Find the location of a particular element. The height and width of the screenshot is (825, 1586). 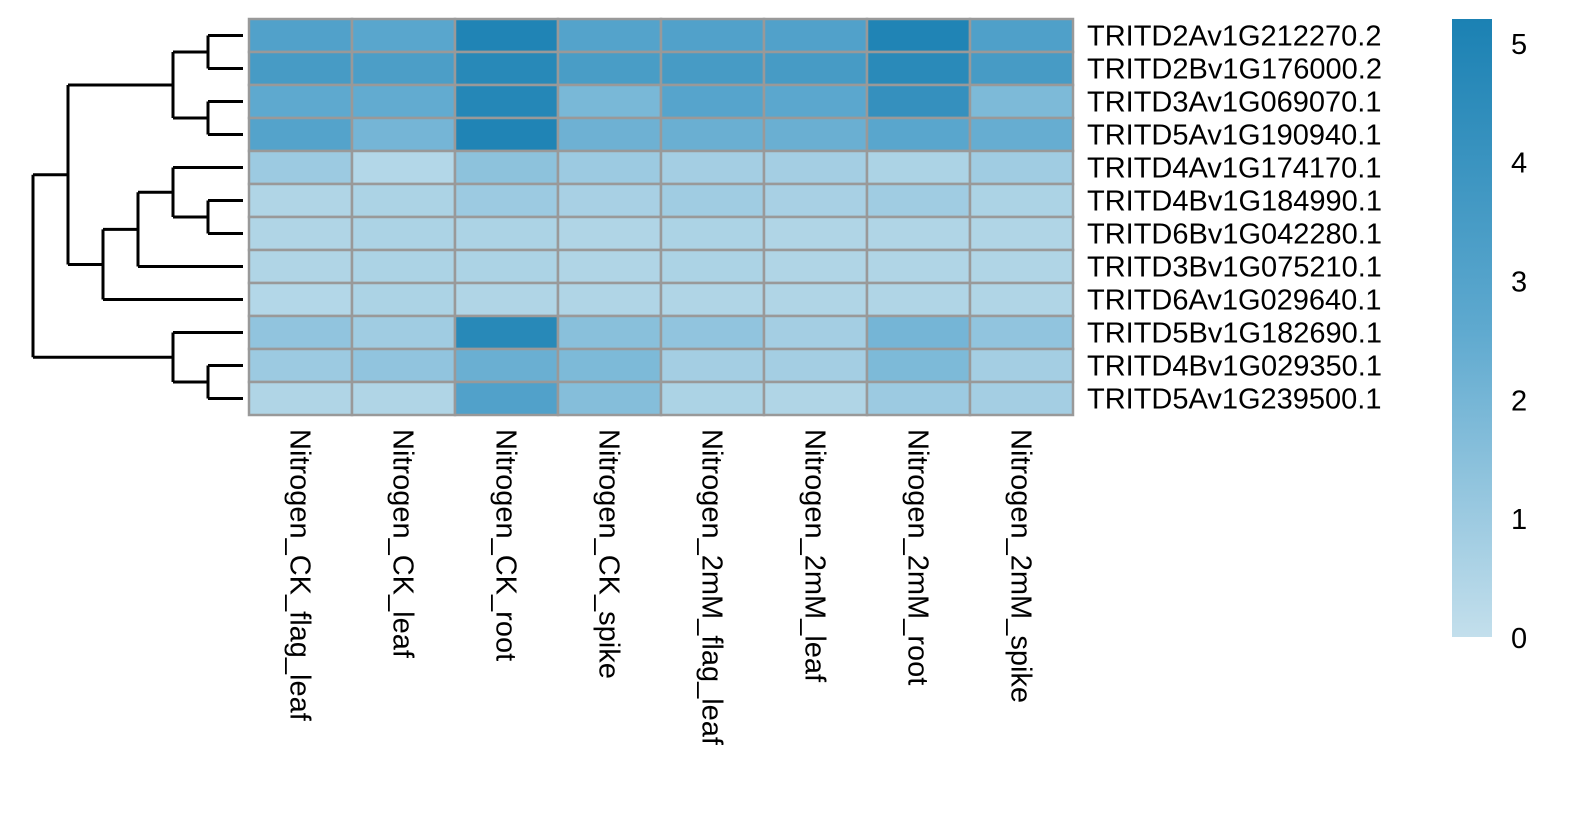

column-label: Nitrogen_CK_root is located at coordinates (506, 545).